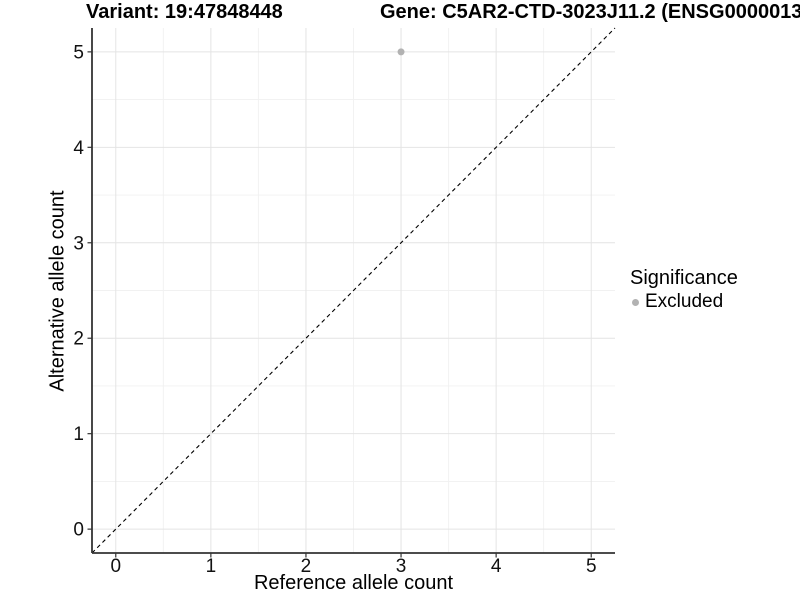  Describe the element at coordinates (57, 291) in the screenshot. I see `y-axis-title: Alternative allele count` at that location.